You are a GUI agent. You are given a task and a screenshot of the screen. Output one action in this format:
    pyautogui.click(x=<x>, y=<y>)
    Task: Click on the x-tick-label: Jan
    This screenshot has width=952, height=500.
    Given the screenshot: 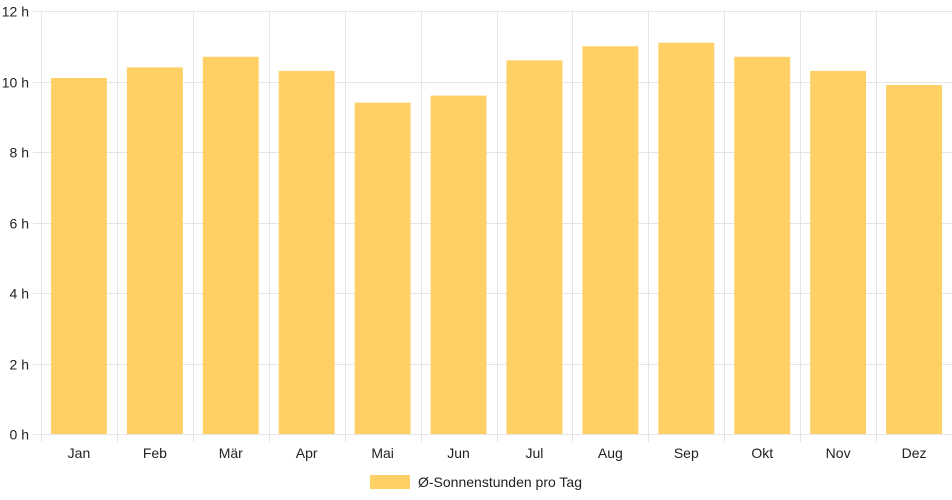 What is the action you would take?
    pyautogui.click(x=79, y=453)
    